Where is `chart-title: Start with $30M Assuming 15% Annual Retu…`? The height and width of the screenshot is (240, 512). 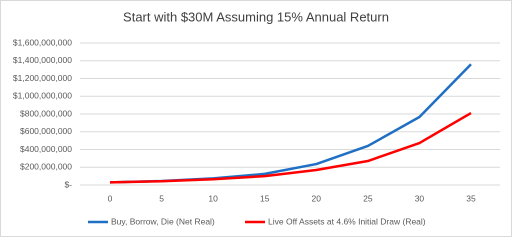
chart-title: Start with $30M Assuming 15% Annual Retu… is located at coordinates (256, 16).